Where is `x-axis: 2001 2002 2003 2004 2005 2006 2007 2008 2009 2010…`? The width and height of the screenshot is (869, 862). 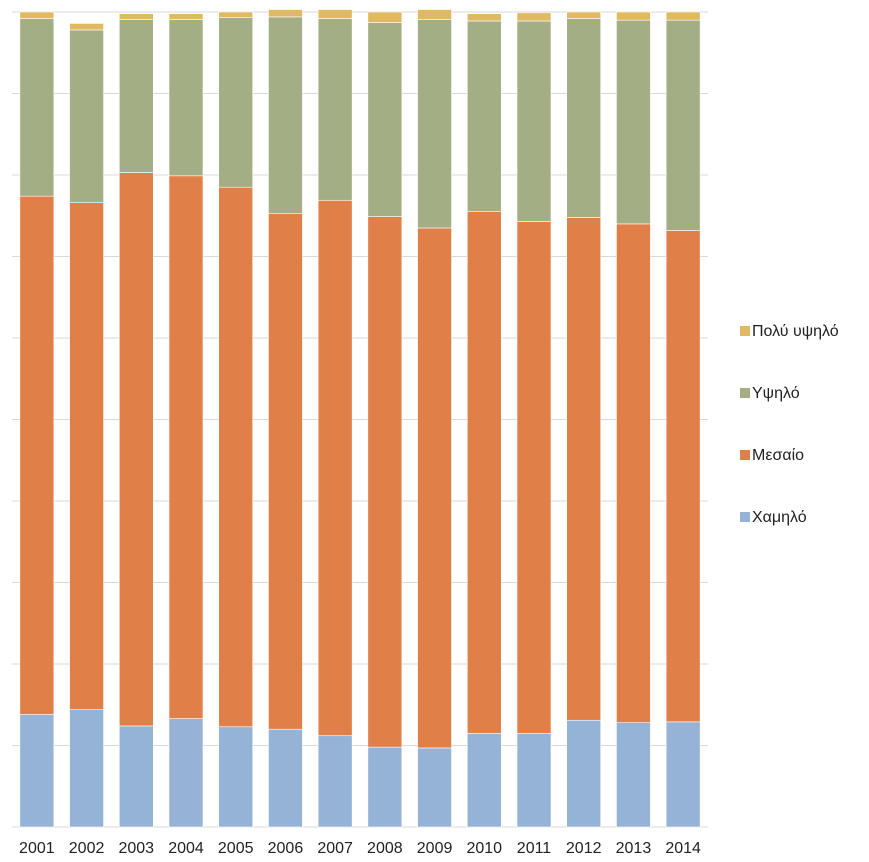 x-axis: 2001 2002 2003 2004 2005 2006 2007 2008 2009 2010… is located at coordinates (360, 848).